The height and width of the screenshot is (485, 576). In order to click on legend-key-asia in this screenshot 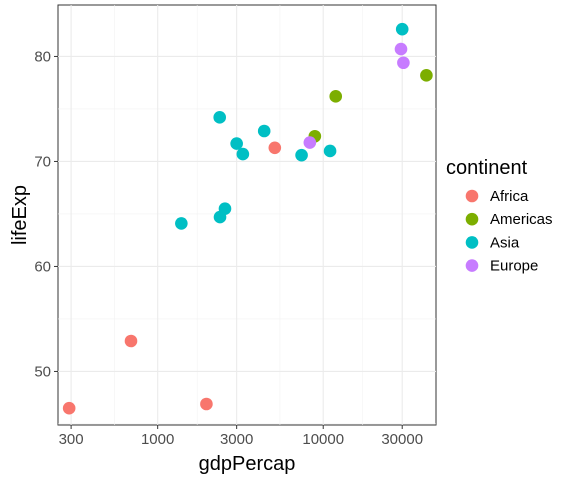, I will do `click(472, 242)`.